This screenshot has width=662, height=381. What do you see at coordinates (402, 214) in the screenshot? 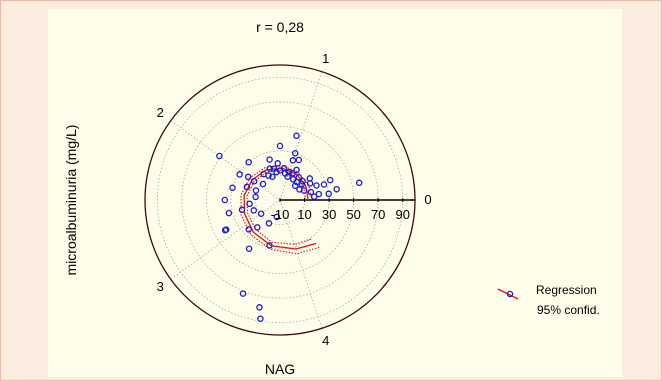
I see `radial-tick-label: 90` at bounding box center [402, 214].